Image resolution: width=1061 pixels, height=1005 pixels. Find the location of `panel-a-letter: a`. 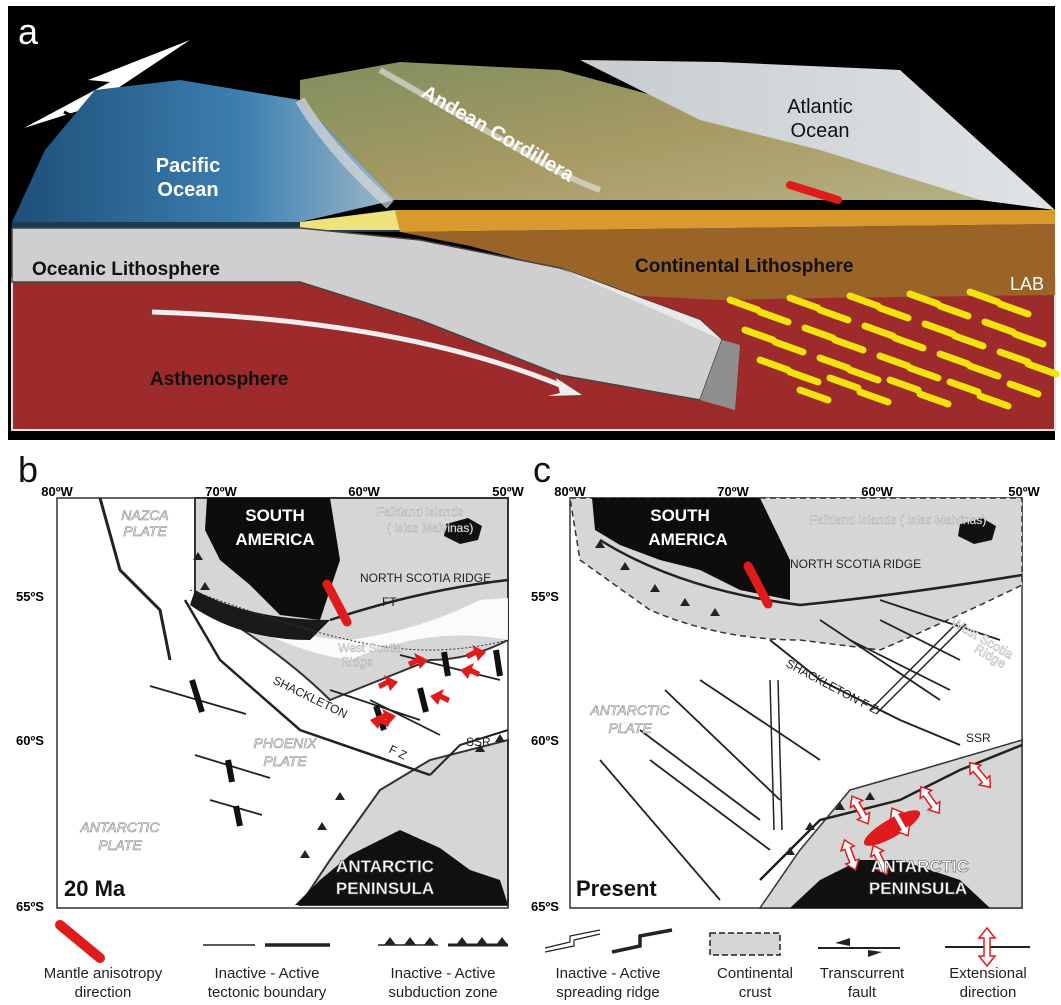

panel-a-letter: a is located at coordinates (28, 31).